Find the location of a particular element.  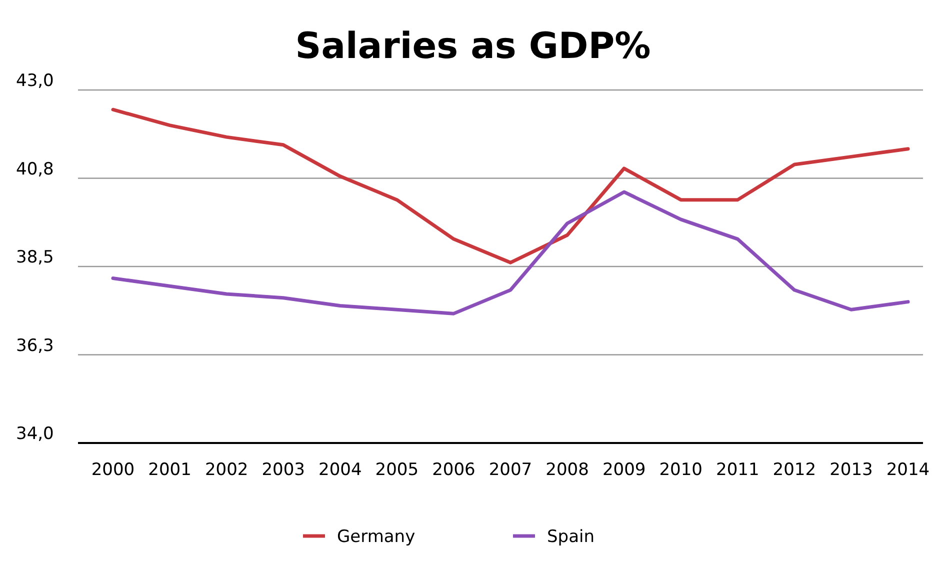

x-tick-label: 2003 is located at coordinates (283, 470).